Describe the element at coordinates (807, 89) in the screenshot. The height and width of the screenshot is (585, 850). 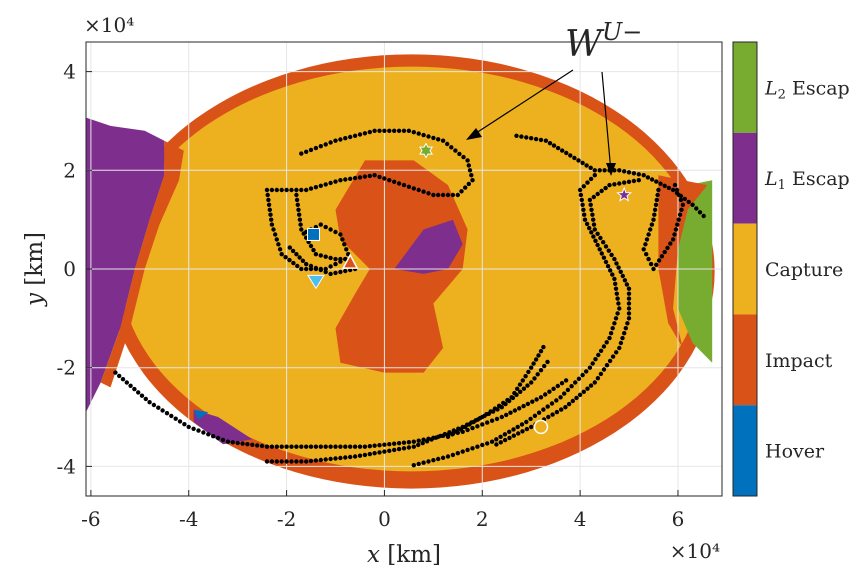
I see `colorbar-label: L2 Escape` at that location.